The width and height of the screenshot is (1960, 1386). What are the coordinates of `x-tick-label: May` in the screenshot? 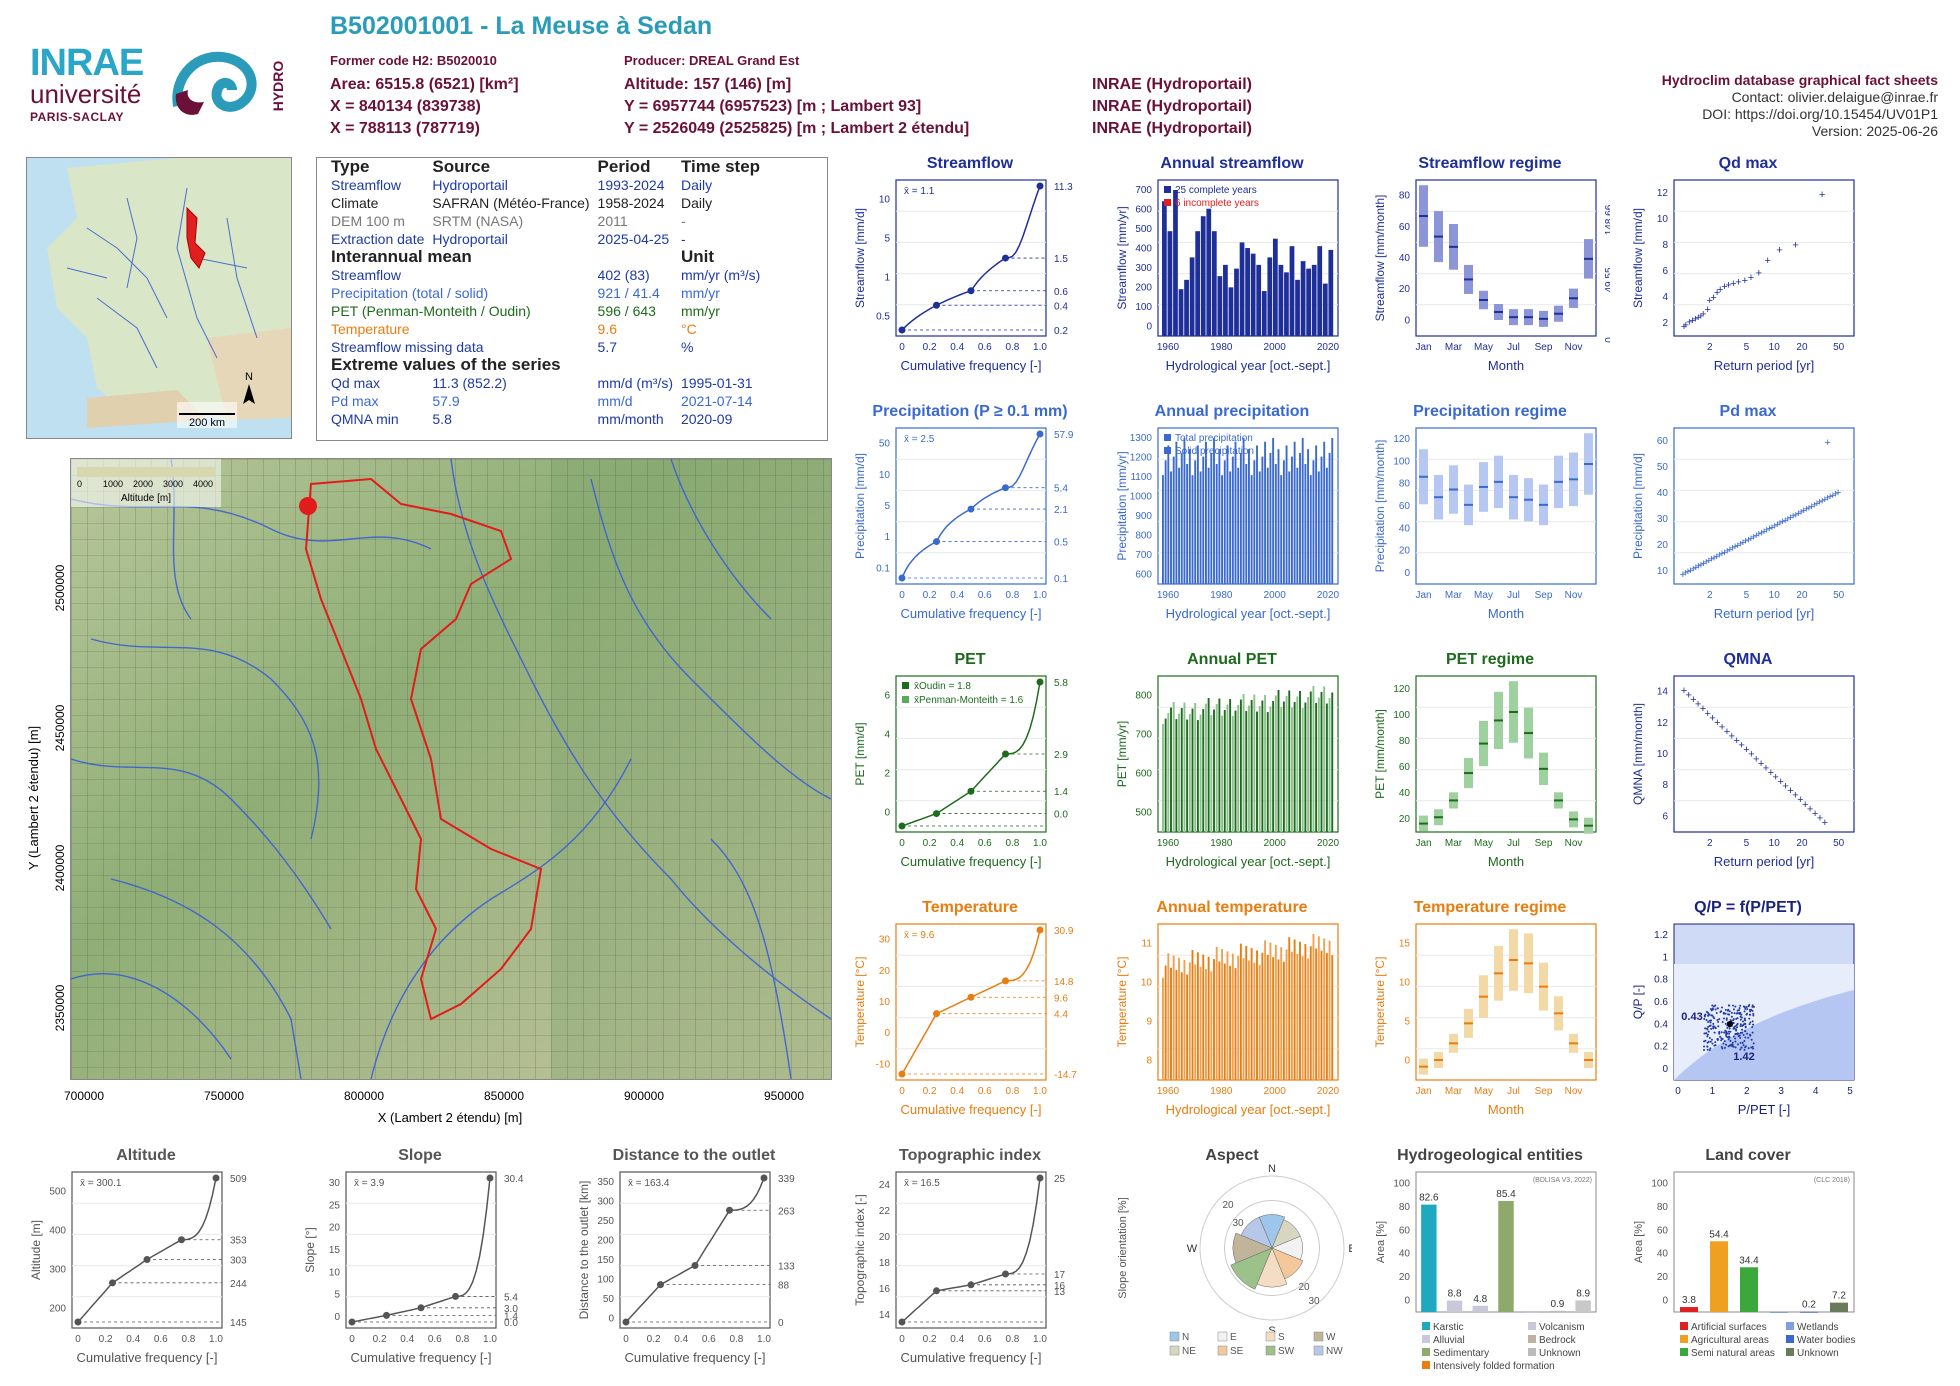 It's located at (1483, 843).